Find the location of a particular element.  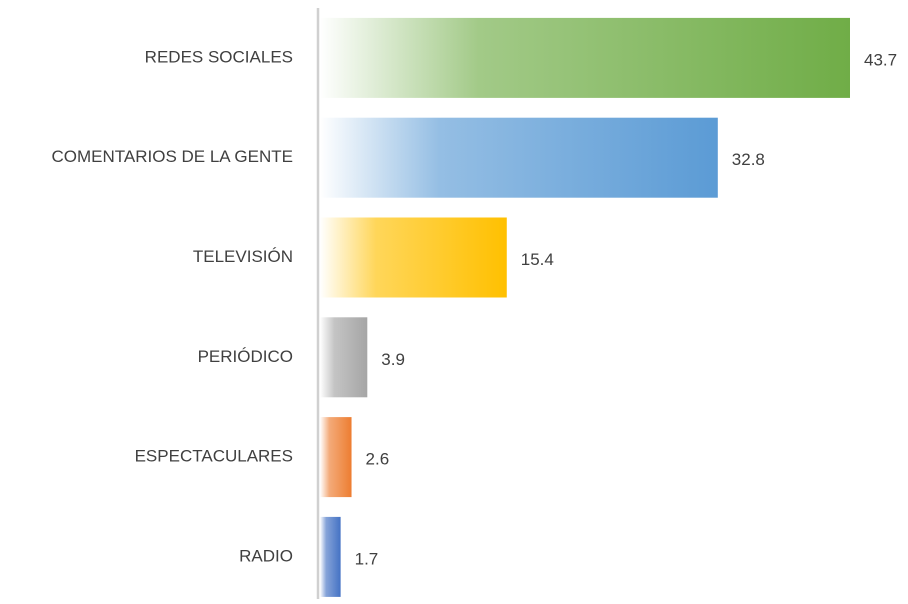

value-label: 2.6 is located at coordinates (378, 459).